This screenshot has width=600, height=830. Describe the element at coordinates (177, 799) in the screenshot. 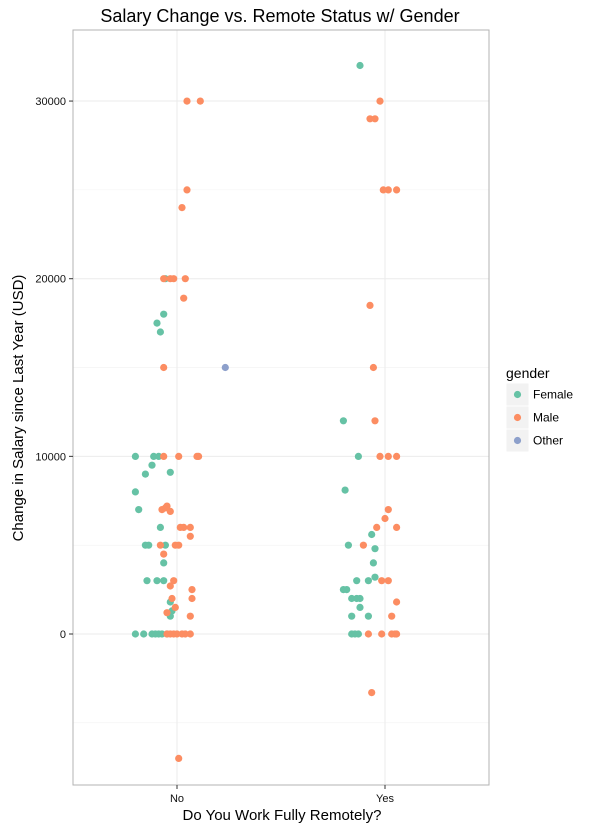

I see `x-tick-label-0: No` at that location.